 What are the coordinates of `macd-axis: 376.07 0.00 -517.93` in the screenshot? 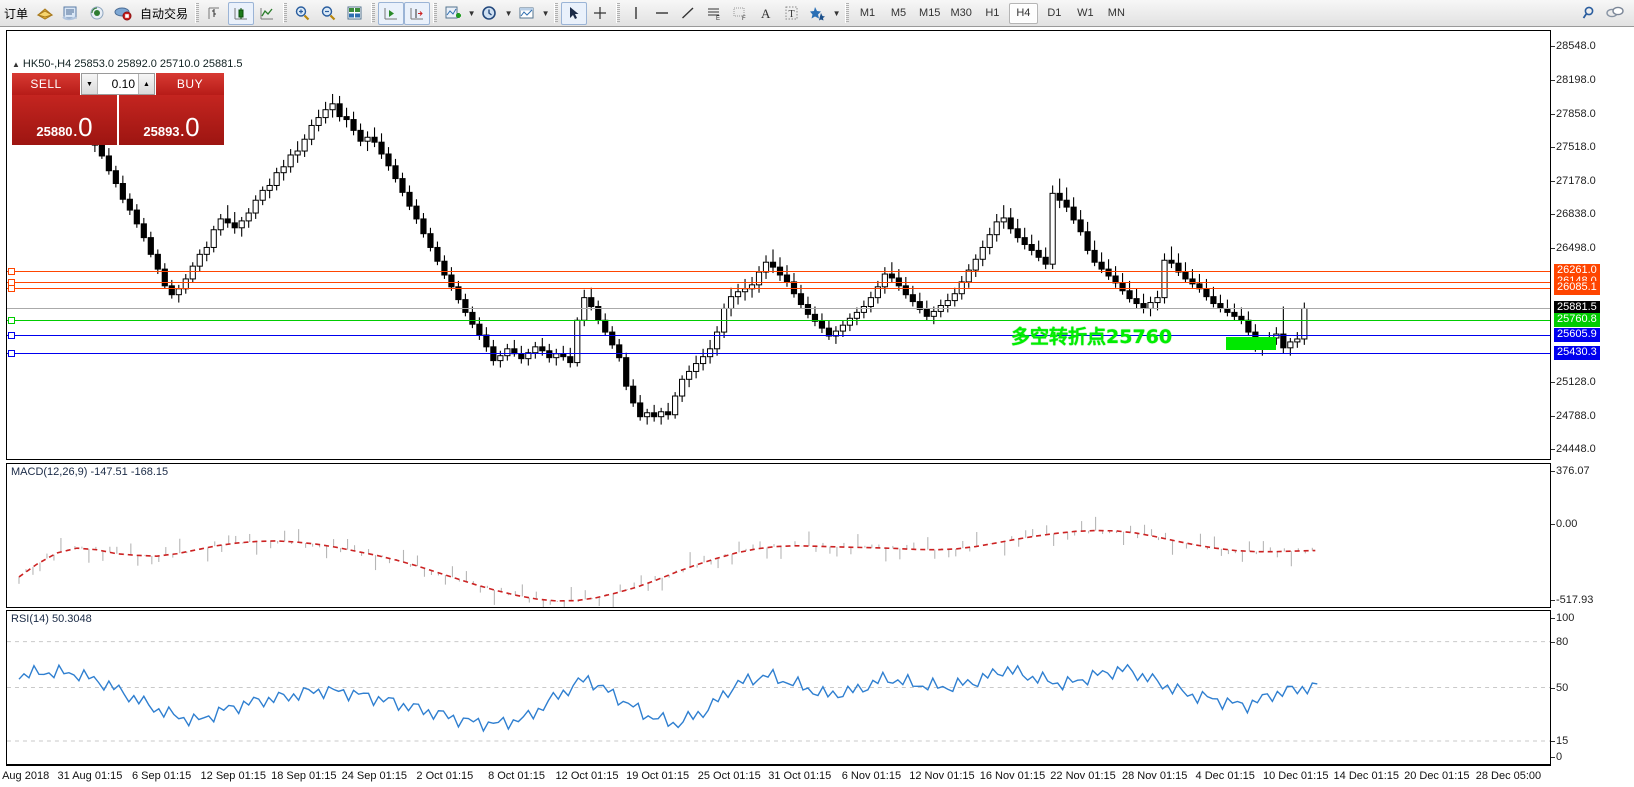 It's located at (1592, 535).